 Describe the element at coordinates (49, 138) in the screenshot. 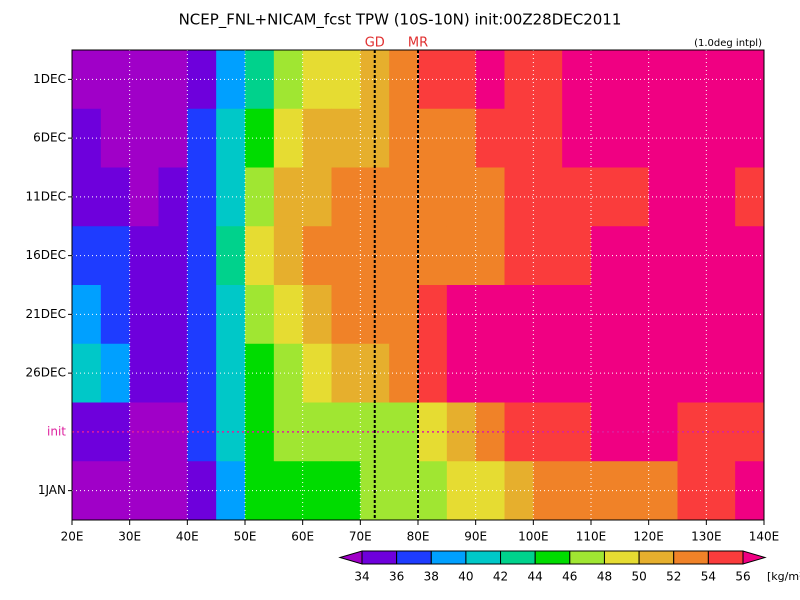

I see `y-tick-label: 6DEC` at that location.